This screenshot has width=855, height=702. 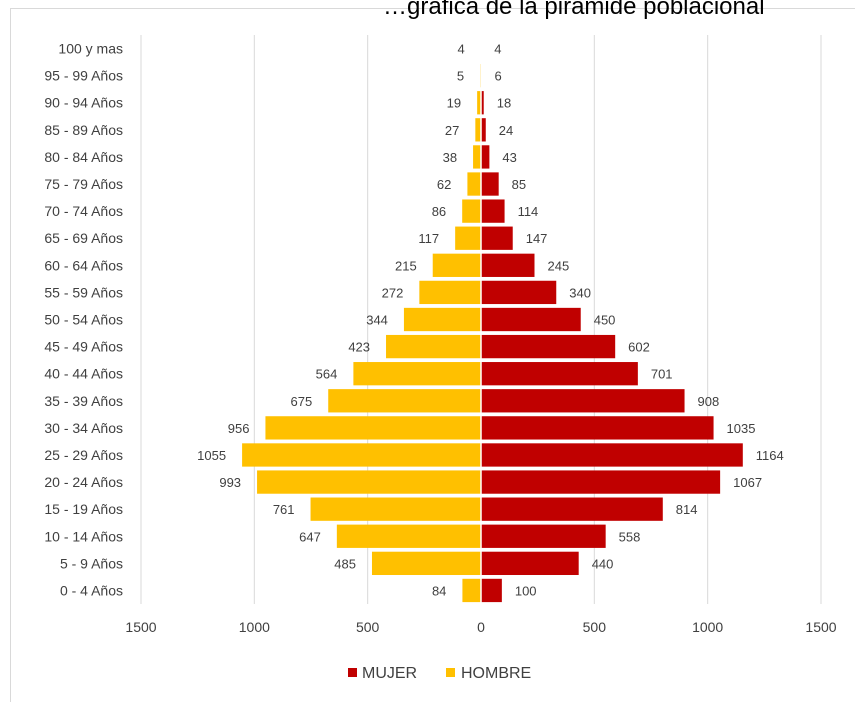 I want to click on data-label-hombre: 4, so click(x=461, y=49).